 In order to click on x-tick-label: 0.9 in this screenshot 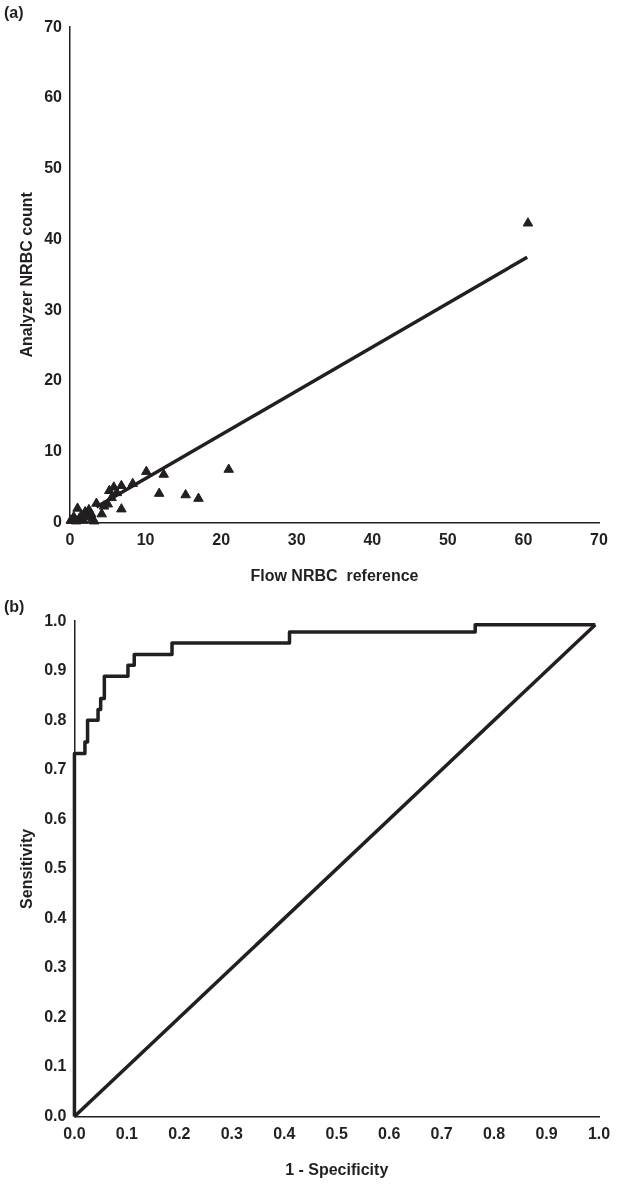, I will do `click(546, 1133)`.